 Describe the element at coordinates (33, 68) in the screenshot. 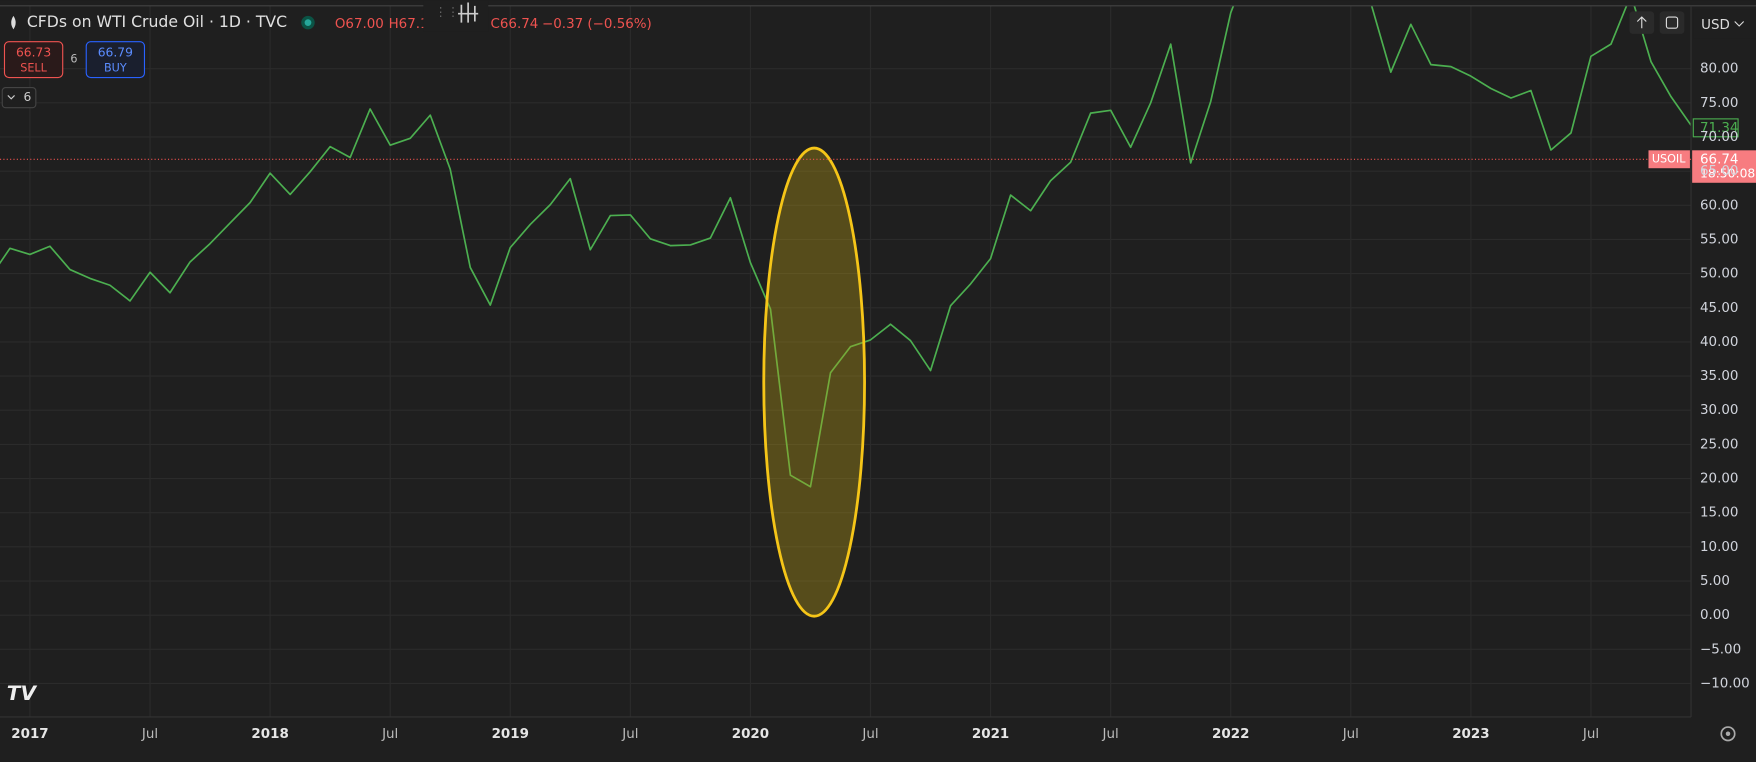

I see `sell-label: SELL` at that location.